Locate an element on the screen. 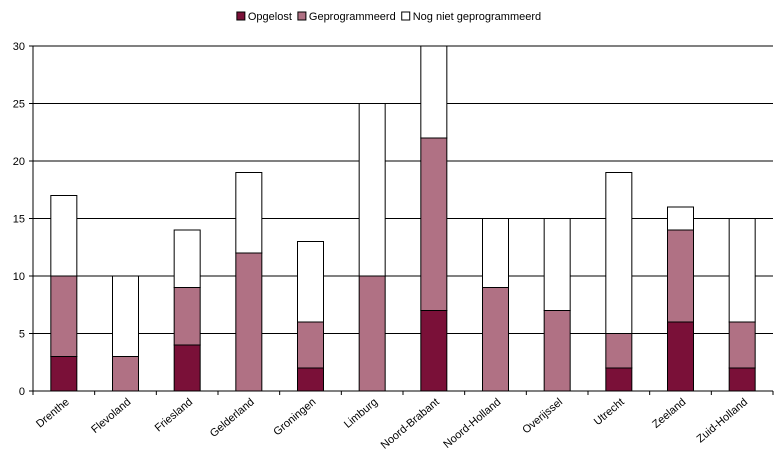 This screenshot has height=461, width=778. x-category-label-friesland: Friesland is located at coordinates (174, 415).